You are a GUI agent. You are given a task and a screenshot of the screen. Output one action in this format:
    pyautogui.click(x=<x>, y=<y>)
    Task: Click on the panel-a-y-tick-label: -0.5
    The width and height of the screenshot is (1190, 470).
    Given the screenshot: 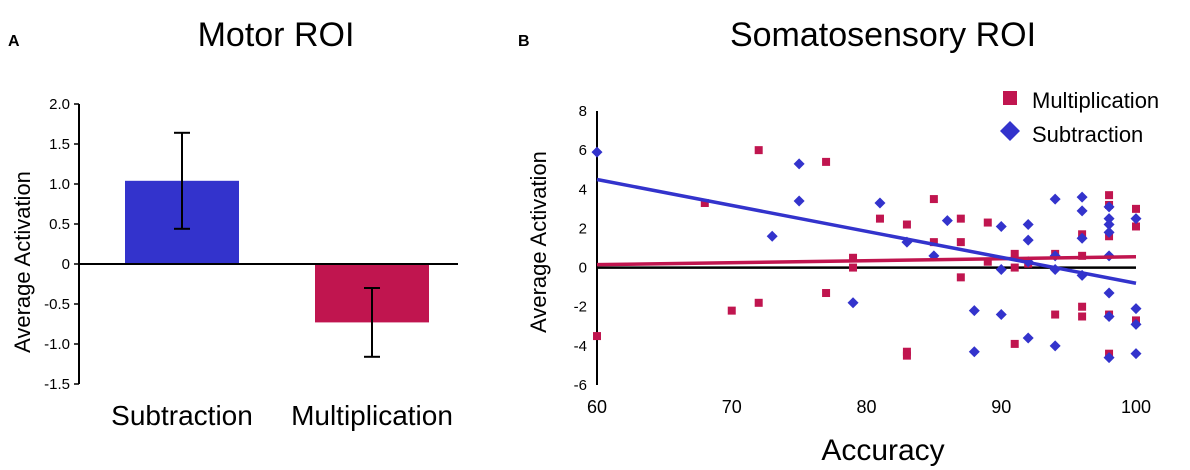 What is the action you would take?
    pyautogui.click(x=57, y=304)
    